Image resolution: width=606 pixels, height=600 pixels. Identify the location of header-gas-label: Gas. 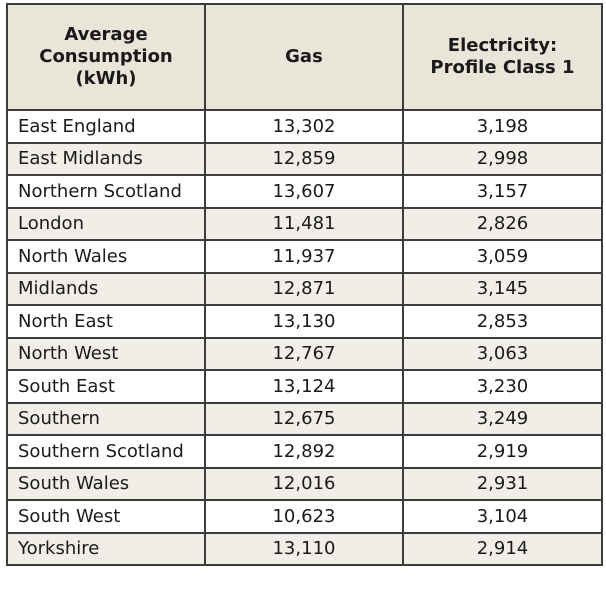
(304, 56).